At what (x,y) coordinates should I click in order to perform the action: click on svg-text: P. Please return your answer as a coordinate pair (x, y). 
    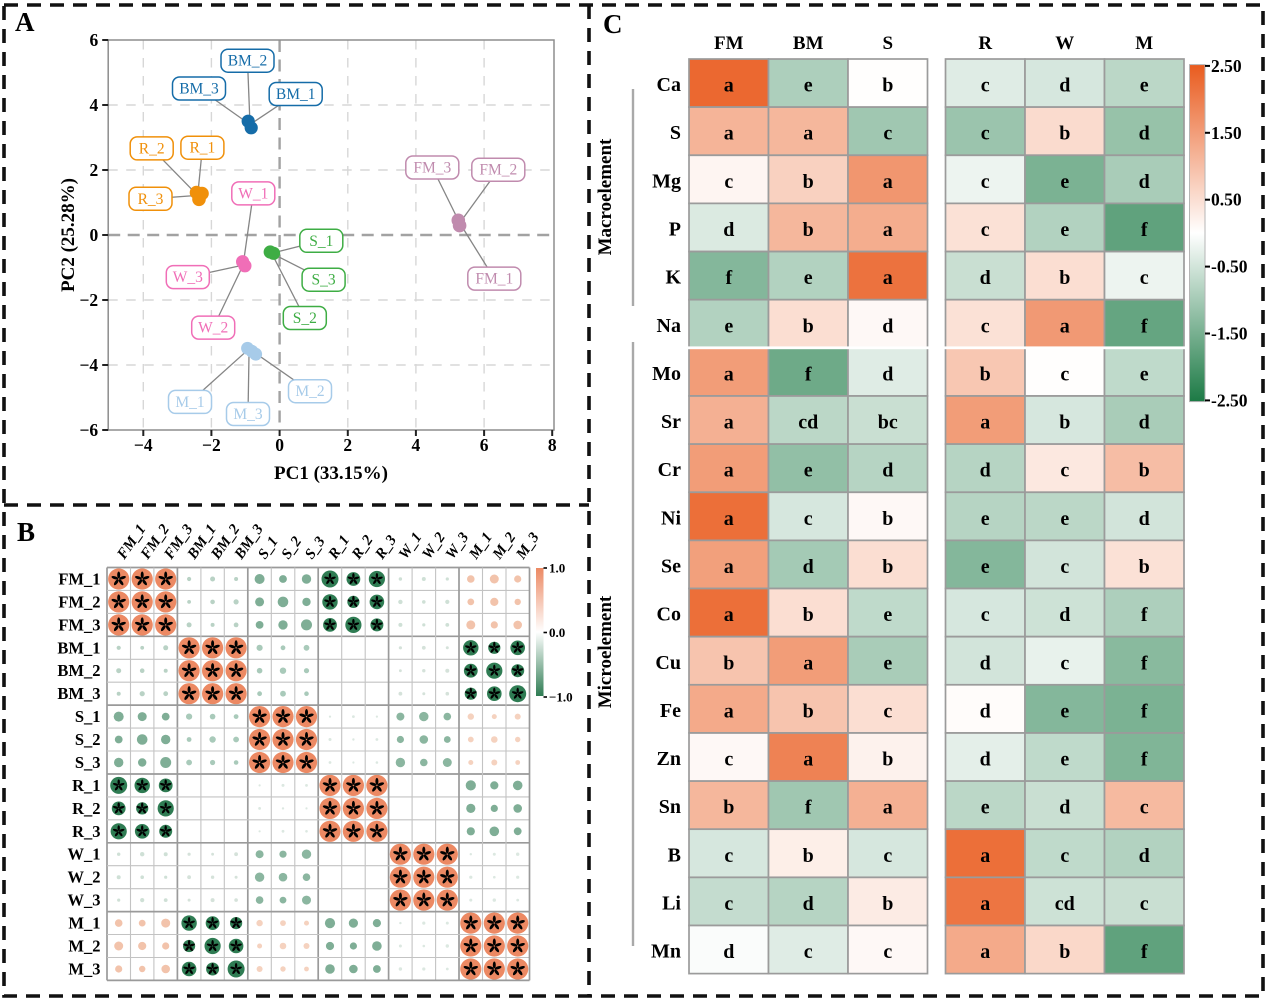
    Looking at the image, I should click on (675, 230).